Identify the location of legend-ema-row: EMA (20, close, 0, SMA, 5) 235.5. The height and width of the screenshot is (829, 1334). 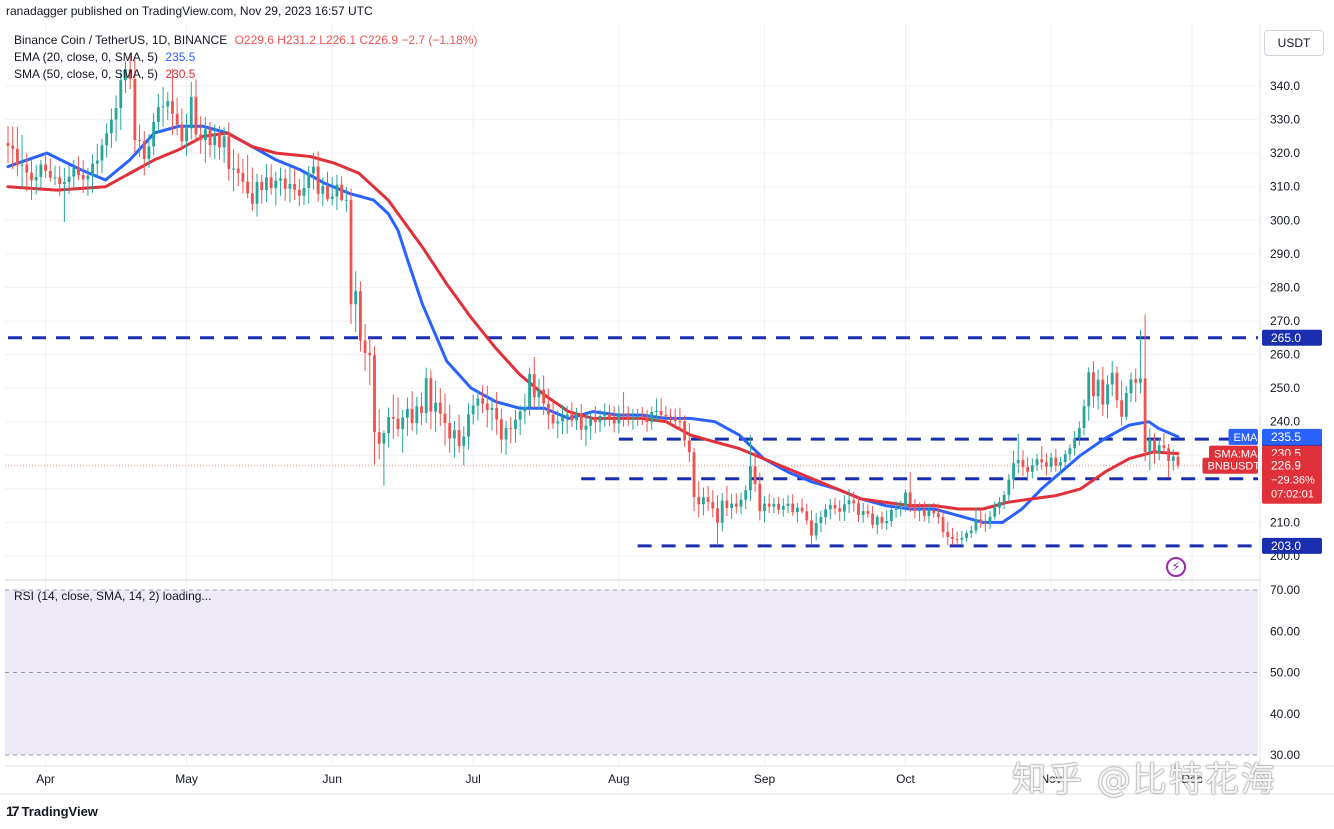
(104, 57).